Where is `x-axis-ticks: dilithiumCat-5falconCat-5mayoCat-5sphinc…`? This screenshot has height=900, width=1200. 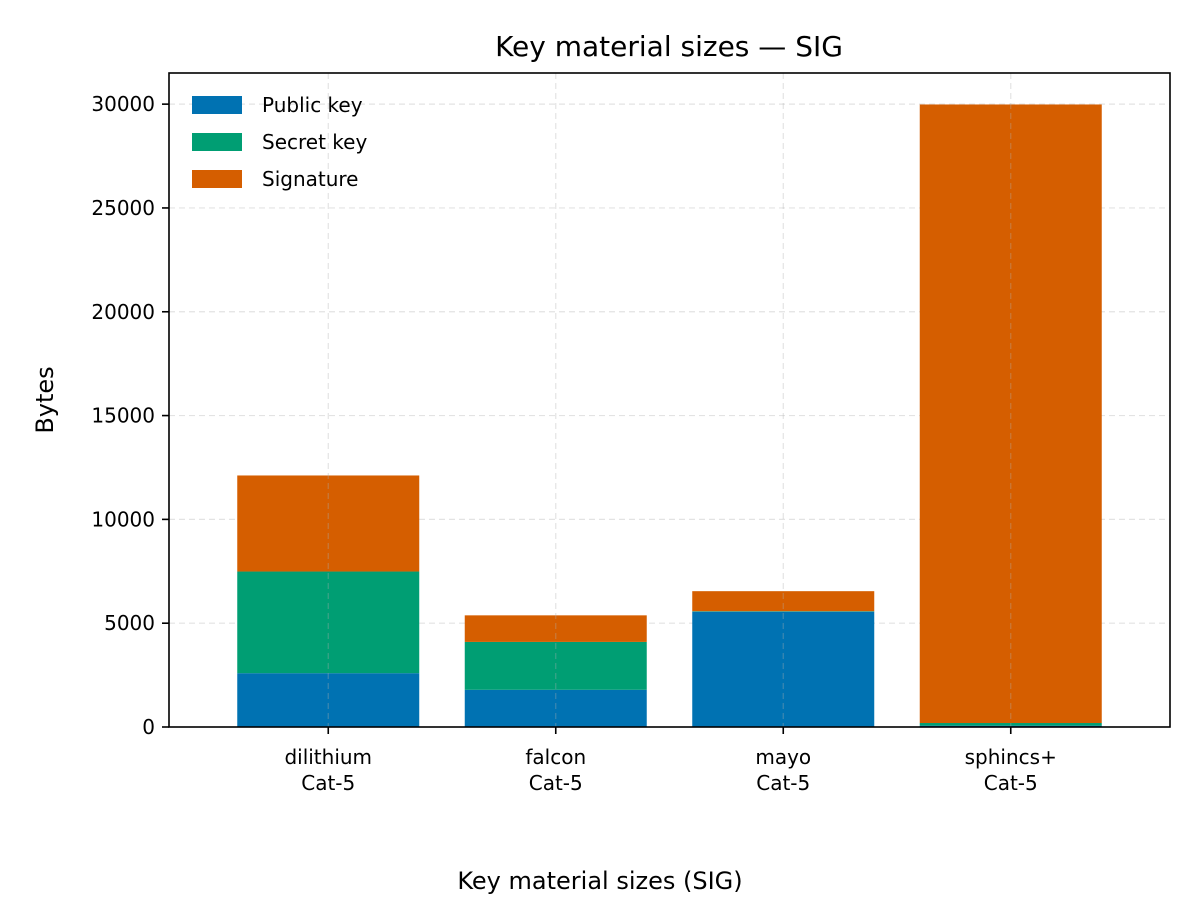 x-axis-ticks: dilithiumCat-5falconCat-5mayoCat-5sphinc… is located at coordinates (670, 761).